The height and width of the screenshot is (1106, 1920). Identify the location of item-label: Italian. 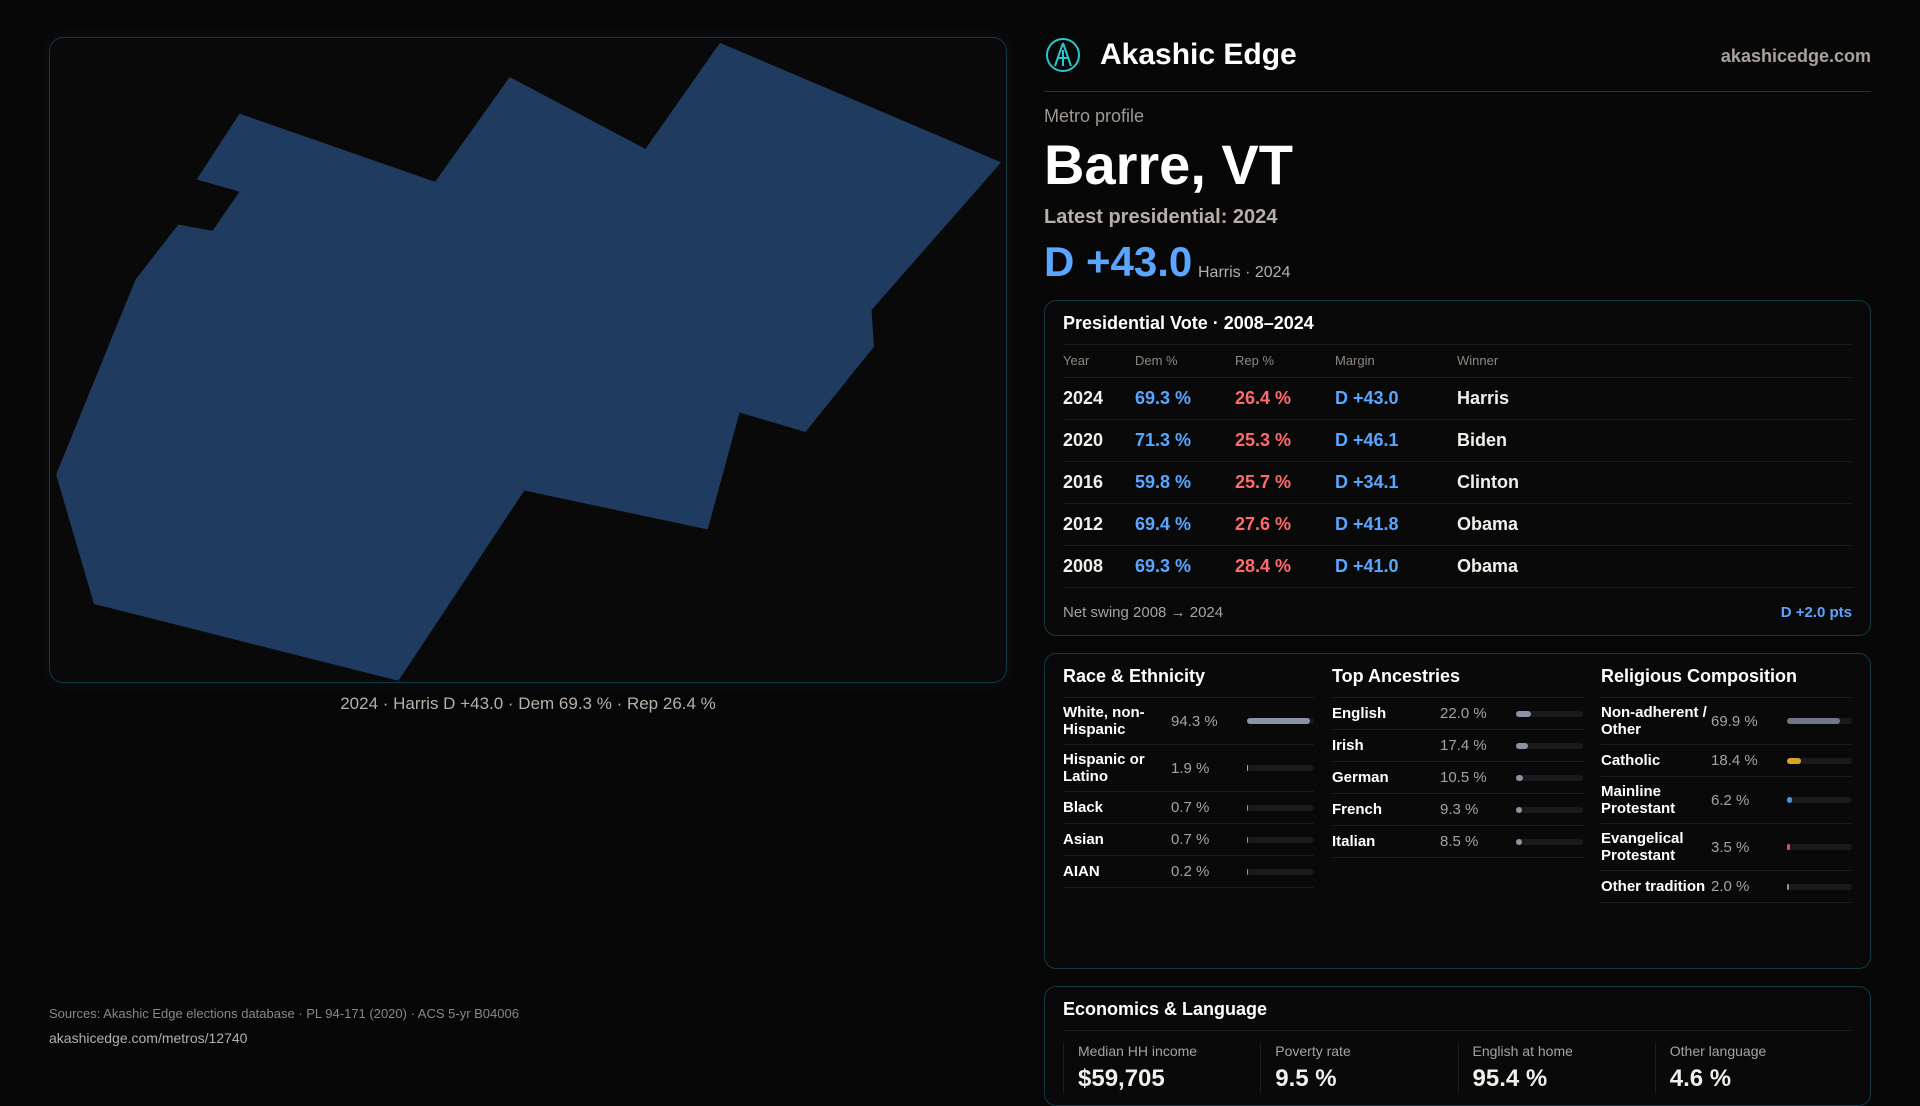
(1354, 841).